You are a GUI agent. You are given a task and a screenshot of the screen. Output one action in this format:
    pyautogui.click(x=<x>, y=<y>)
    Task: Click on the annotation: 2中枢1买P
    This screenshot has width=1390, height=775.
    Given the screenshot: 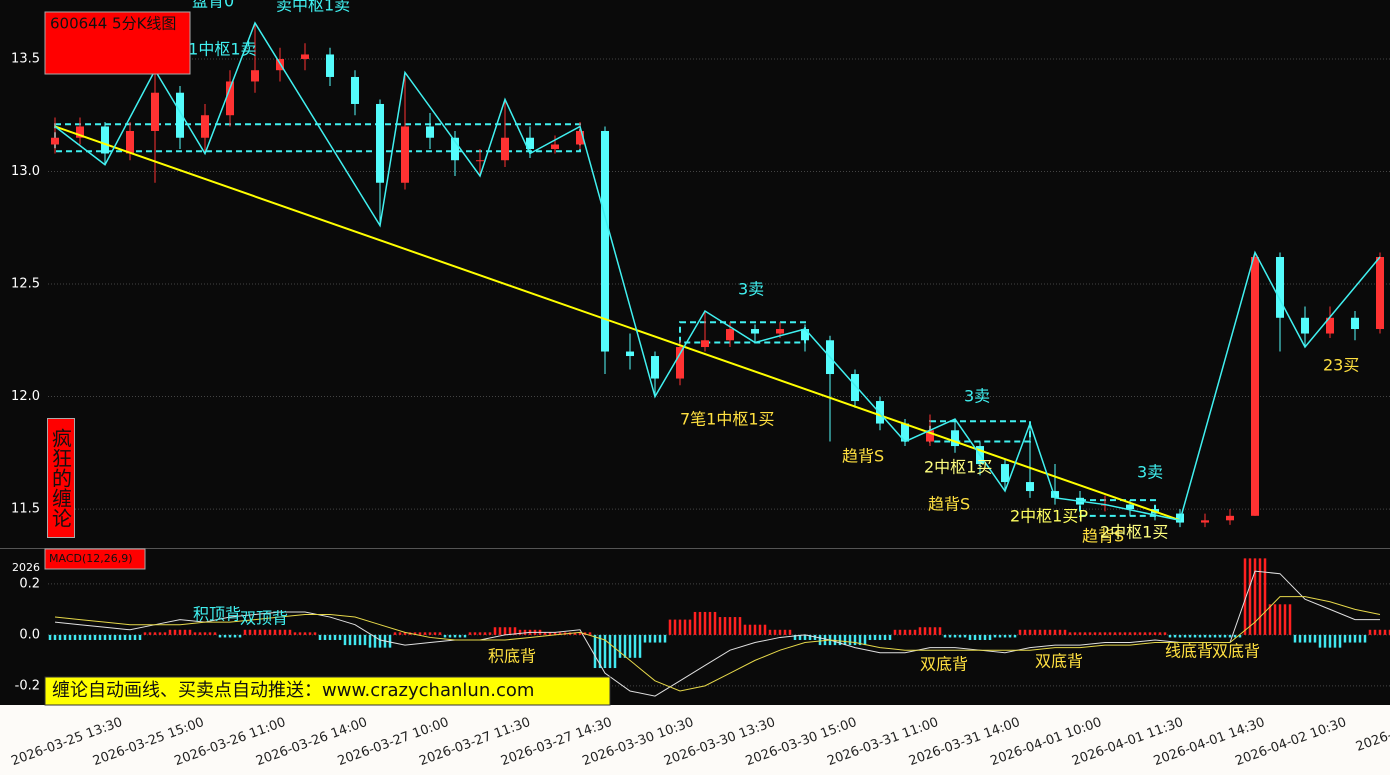 What is the action you would take?
    pyautogui.click(x=1049, y=516)
    